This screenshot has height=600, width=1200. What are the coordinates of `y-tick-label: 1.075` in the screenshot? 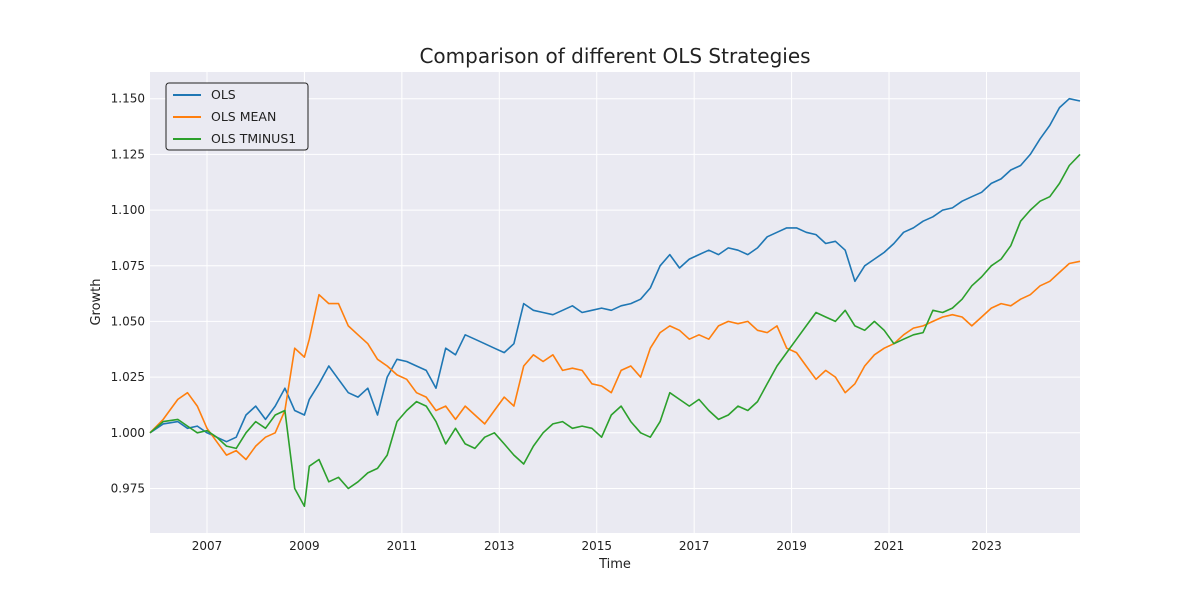 It's located at (128, 266).